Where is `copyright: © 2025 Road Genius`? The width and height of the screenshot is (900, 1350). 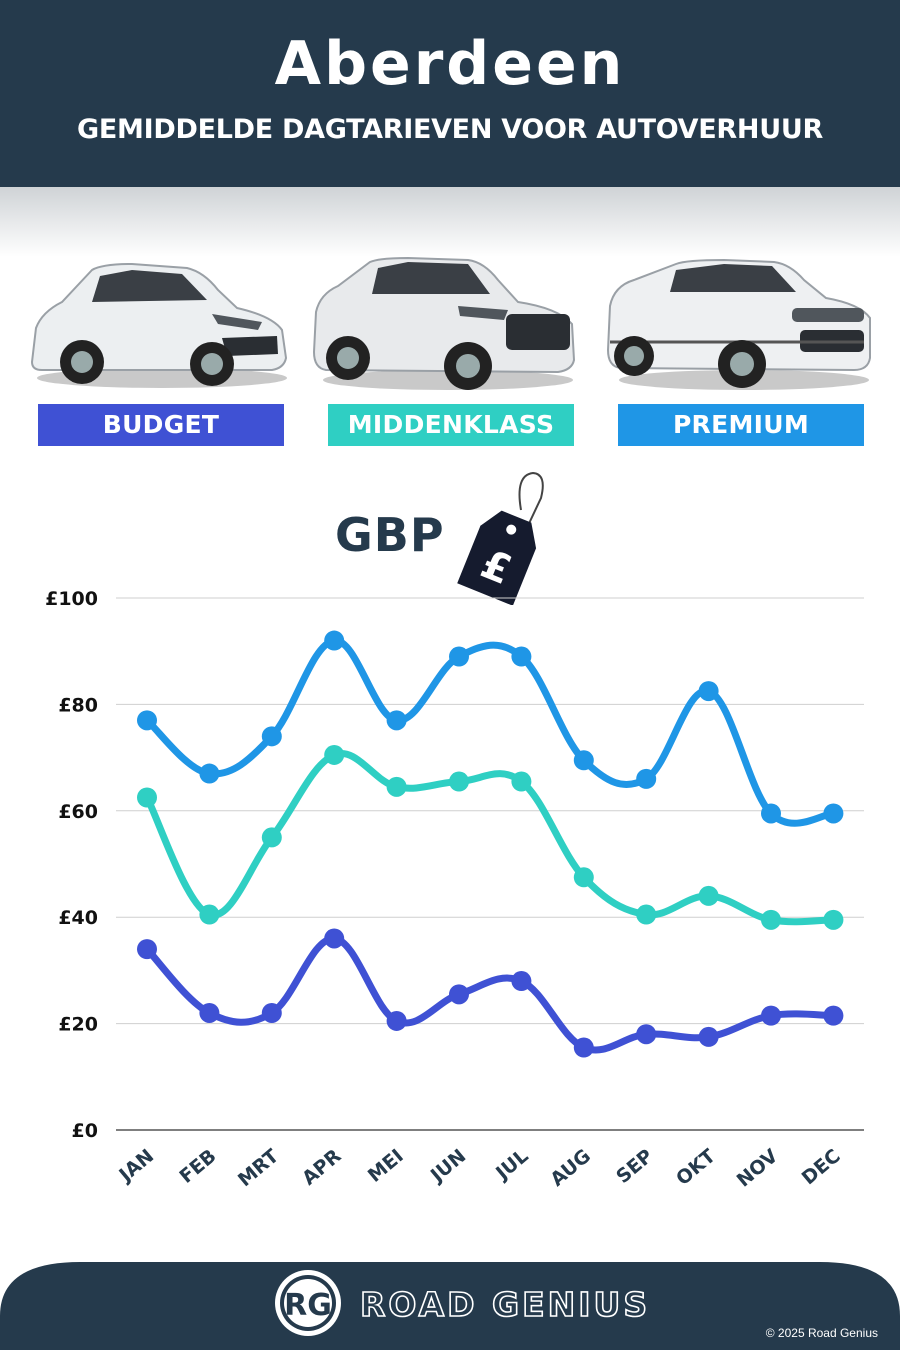 copyright: © 2025 Road Genius is located at coordinates (821, 1333).